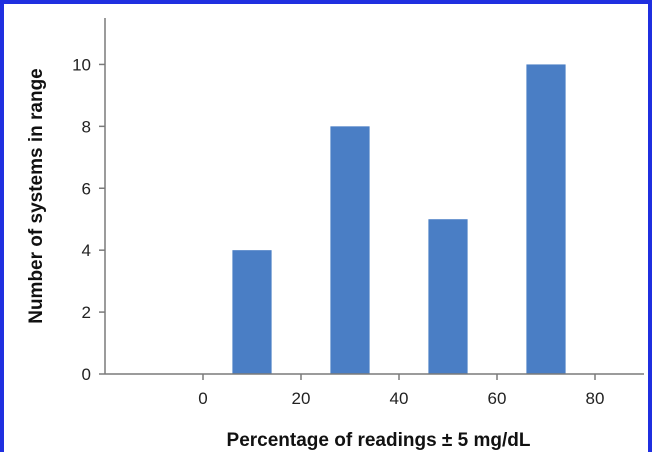 The image size is (652, 456). I want to click on y-tick-label-8: 8, so click(86, 126).